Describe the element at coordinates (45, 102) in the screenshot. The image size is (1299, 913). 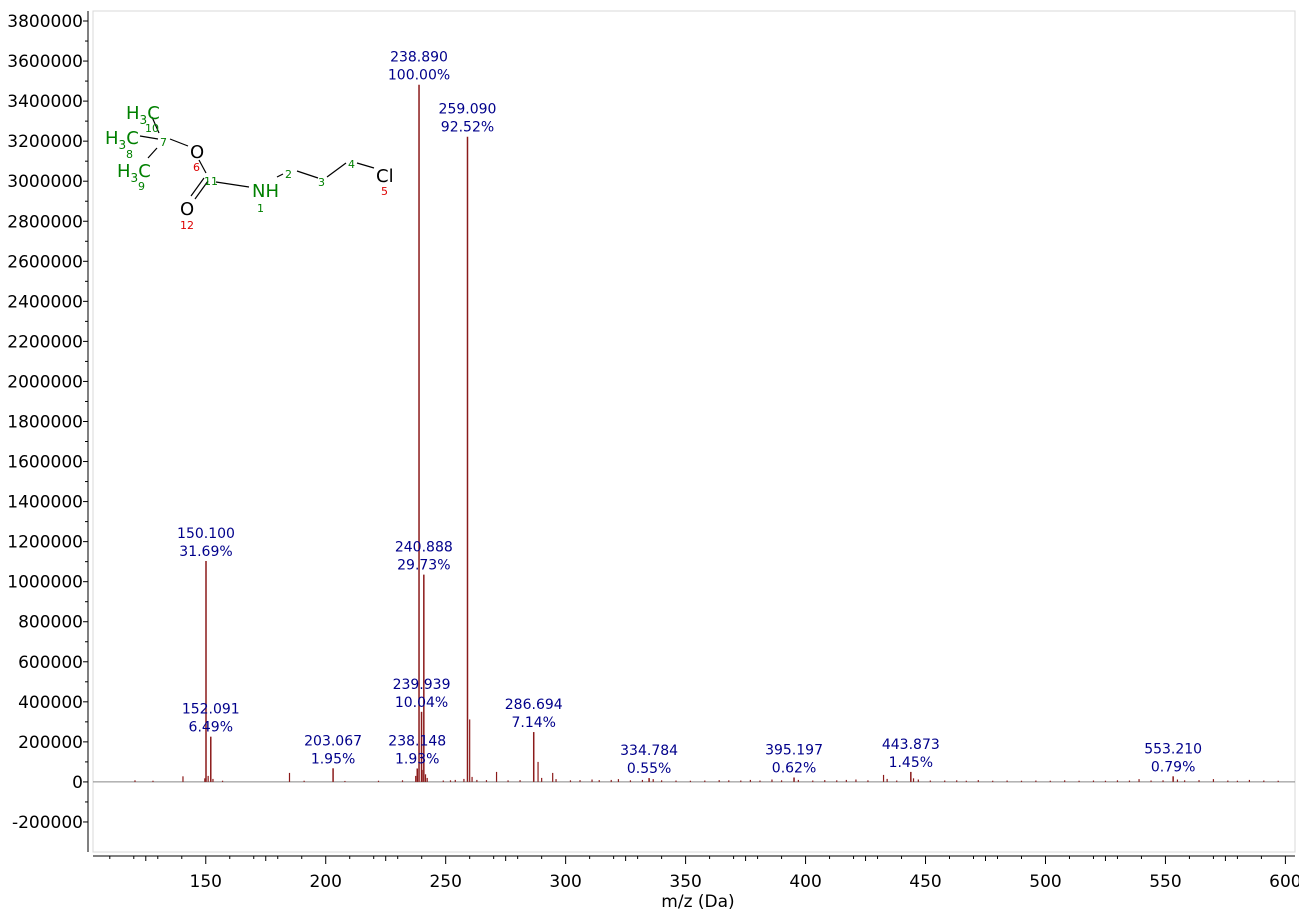
I see `y-tick-label: 3400000` at that location.